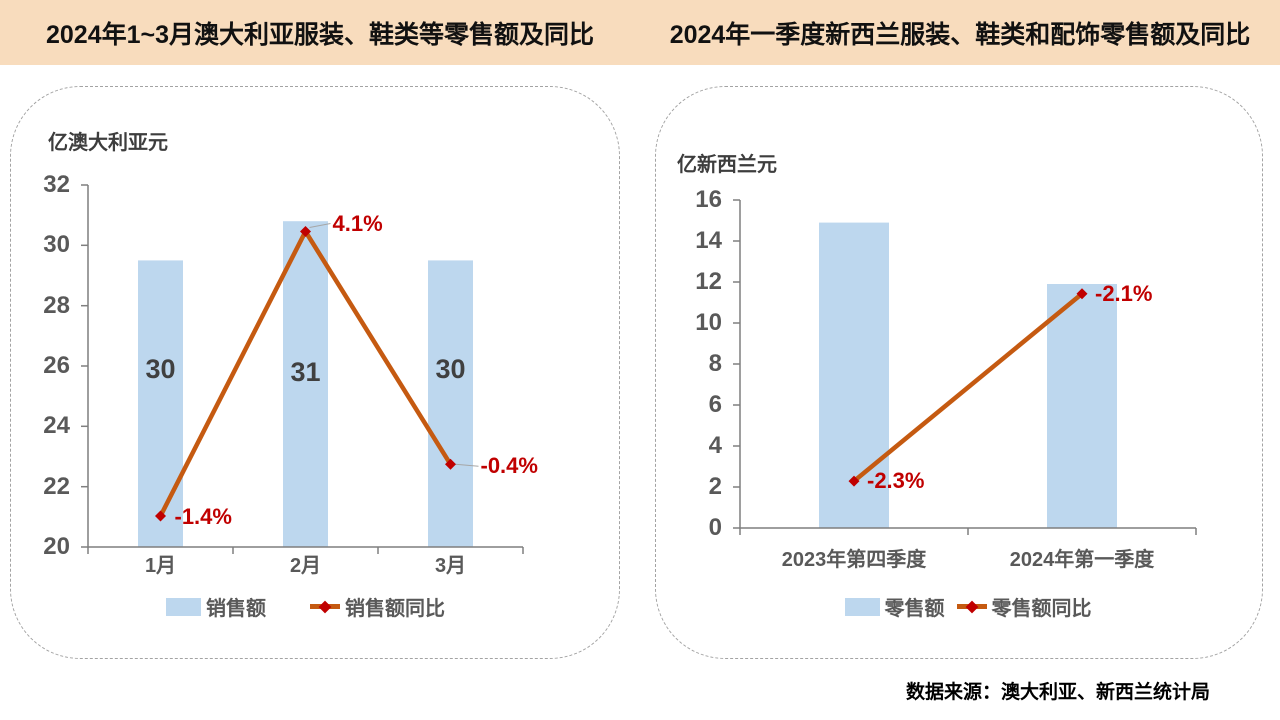 This screenshot has width=1280, height=720. Describe the element at coordinates (1057, 692) in the screenshot. I see `data-source-note: 数据来源：澳大利亚、新西兰统计局` at that location.